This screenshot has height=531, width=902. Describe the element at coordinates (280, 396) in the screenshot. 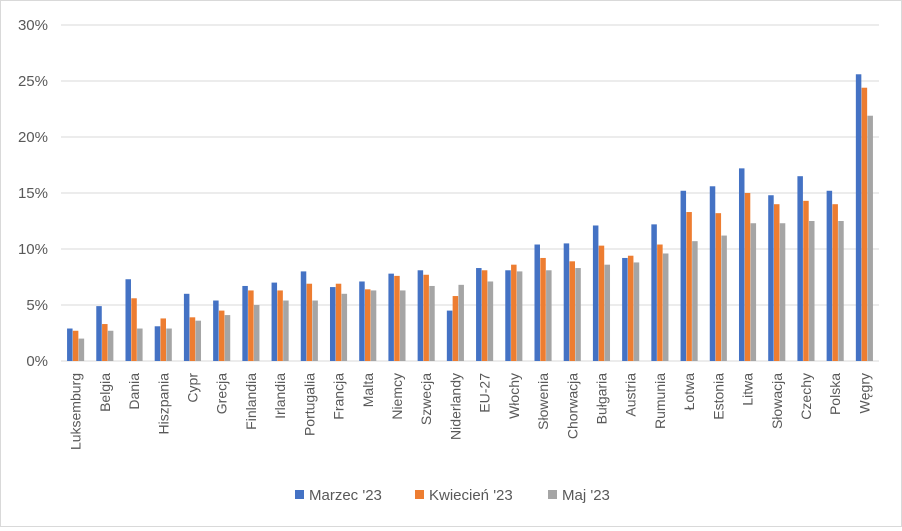

I see `x-tick-label: Irlandia` at that location.